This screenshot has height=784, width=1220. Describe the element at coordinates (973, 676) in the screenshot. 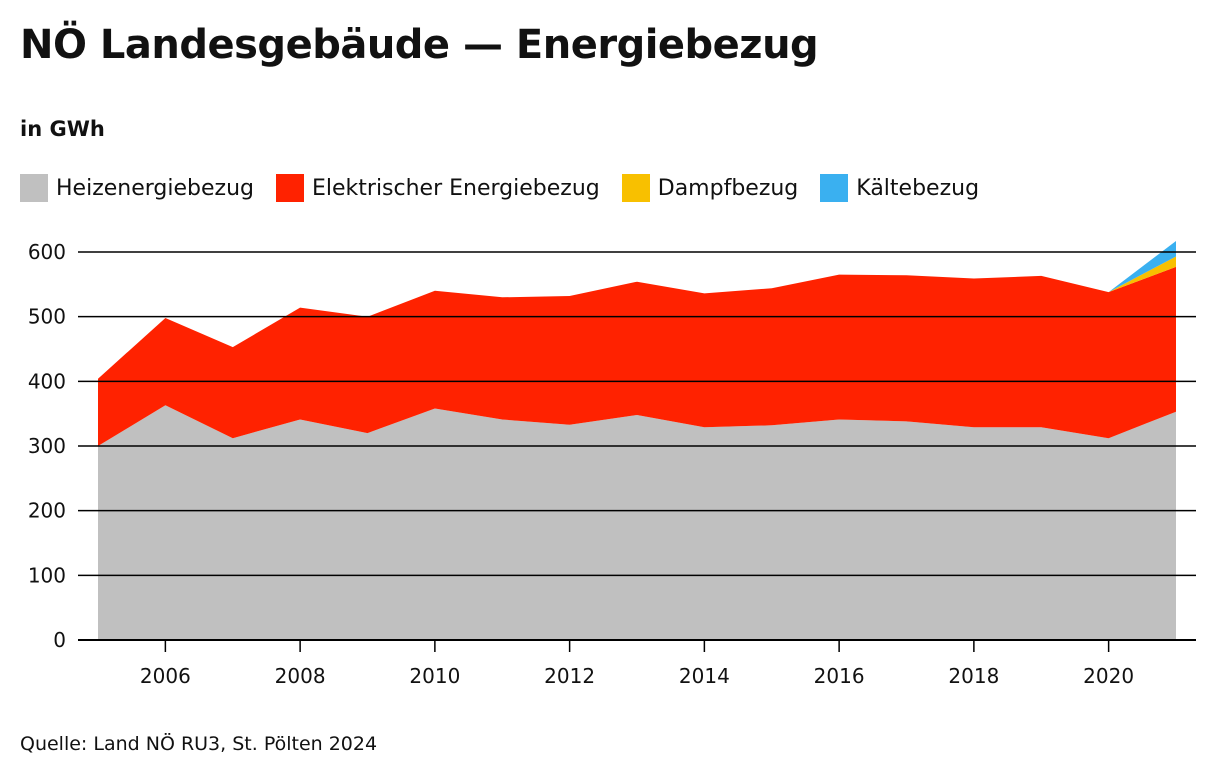

I see `x-tick-label-2018: 2018` at that location.